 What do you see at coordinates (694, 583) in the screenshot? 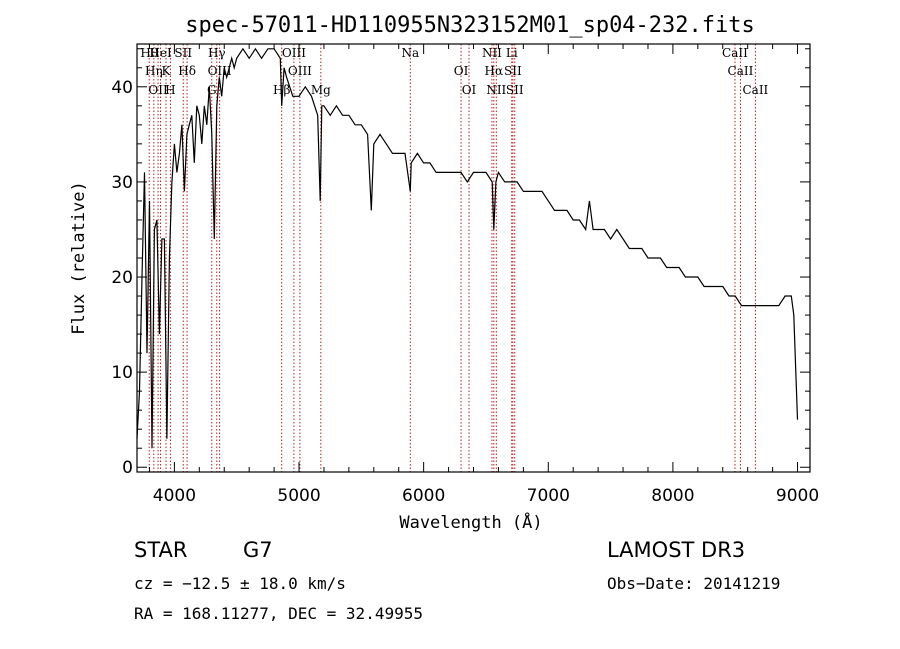
I see `observation-date: Obs−Date: 20141219` at bounding box center [694, 583].